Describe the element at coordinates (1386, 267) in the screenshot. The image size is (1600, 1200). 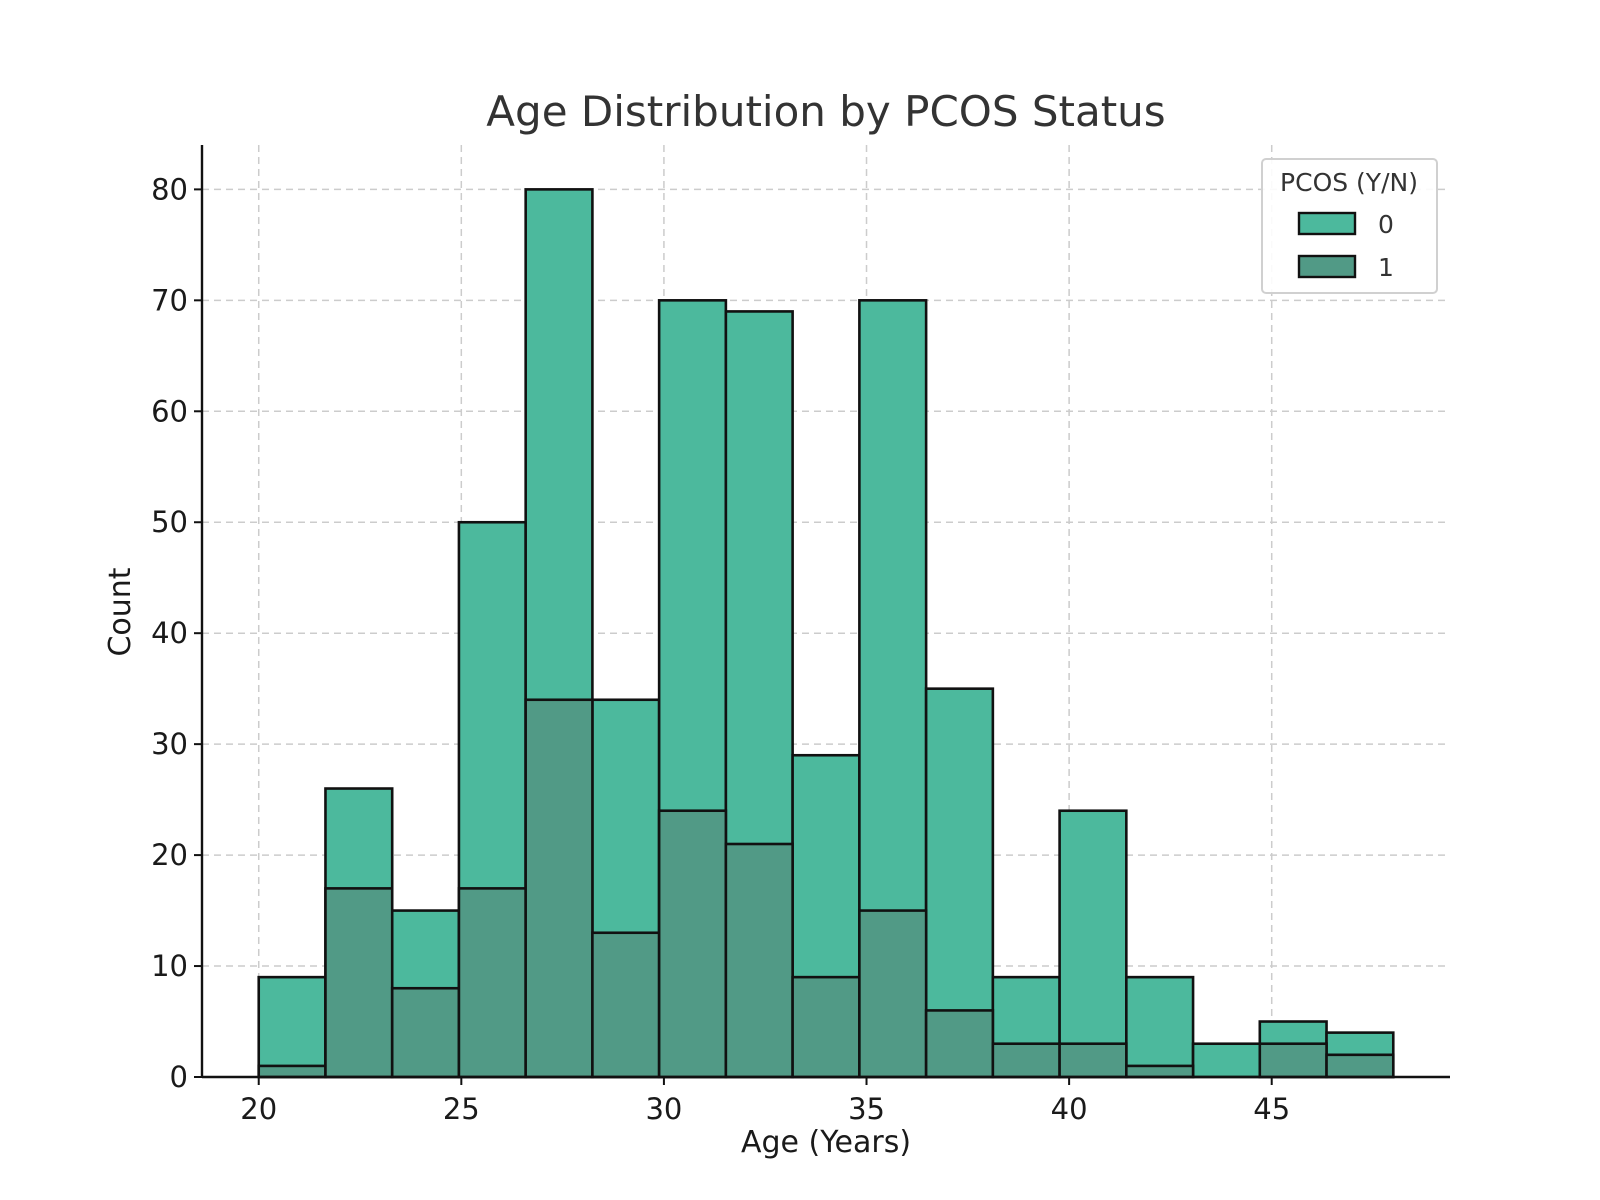
I see `legend-label-1: 1` at that location.